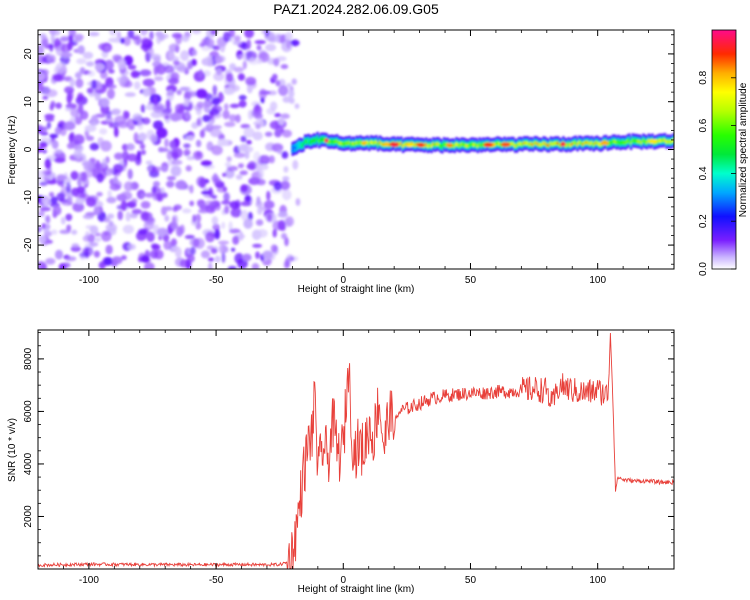  What do you see at coordinates (28, 102) in the screenshot?
I see `y-tick-label: 10` at bounding box center [28, 102].